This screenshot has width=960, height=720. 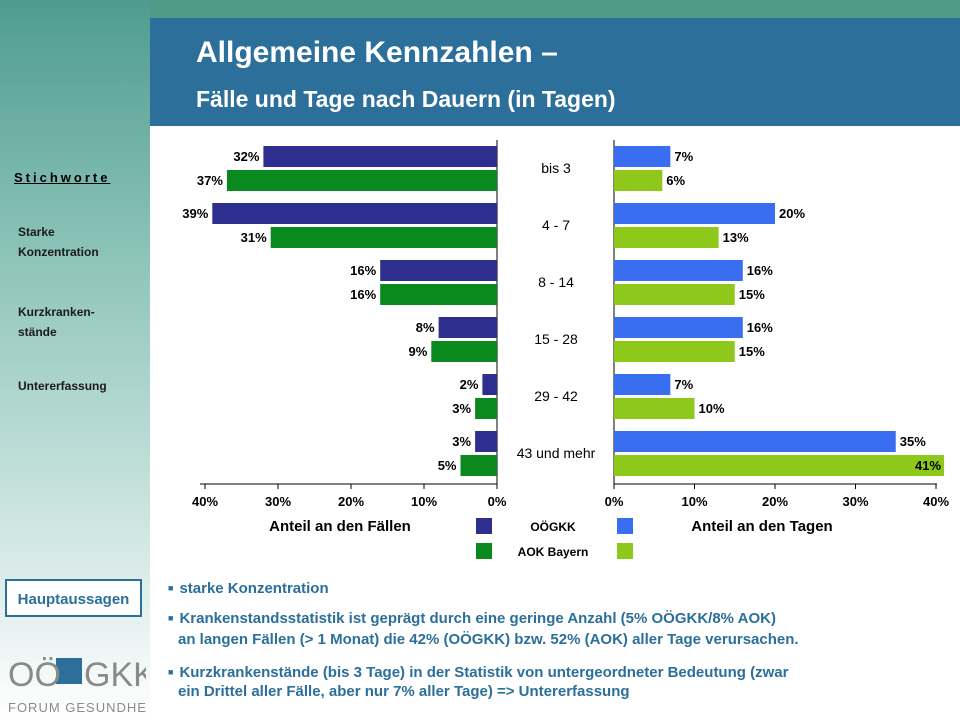 What do you see at coordinates (855, 501) in the screenshot?
I see `x-tick-label-right: 30%` at bounding box center [855, 501].